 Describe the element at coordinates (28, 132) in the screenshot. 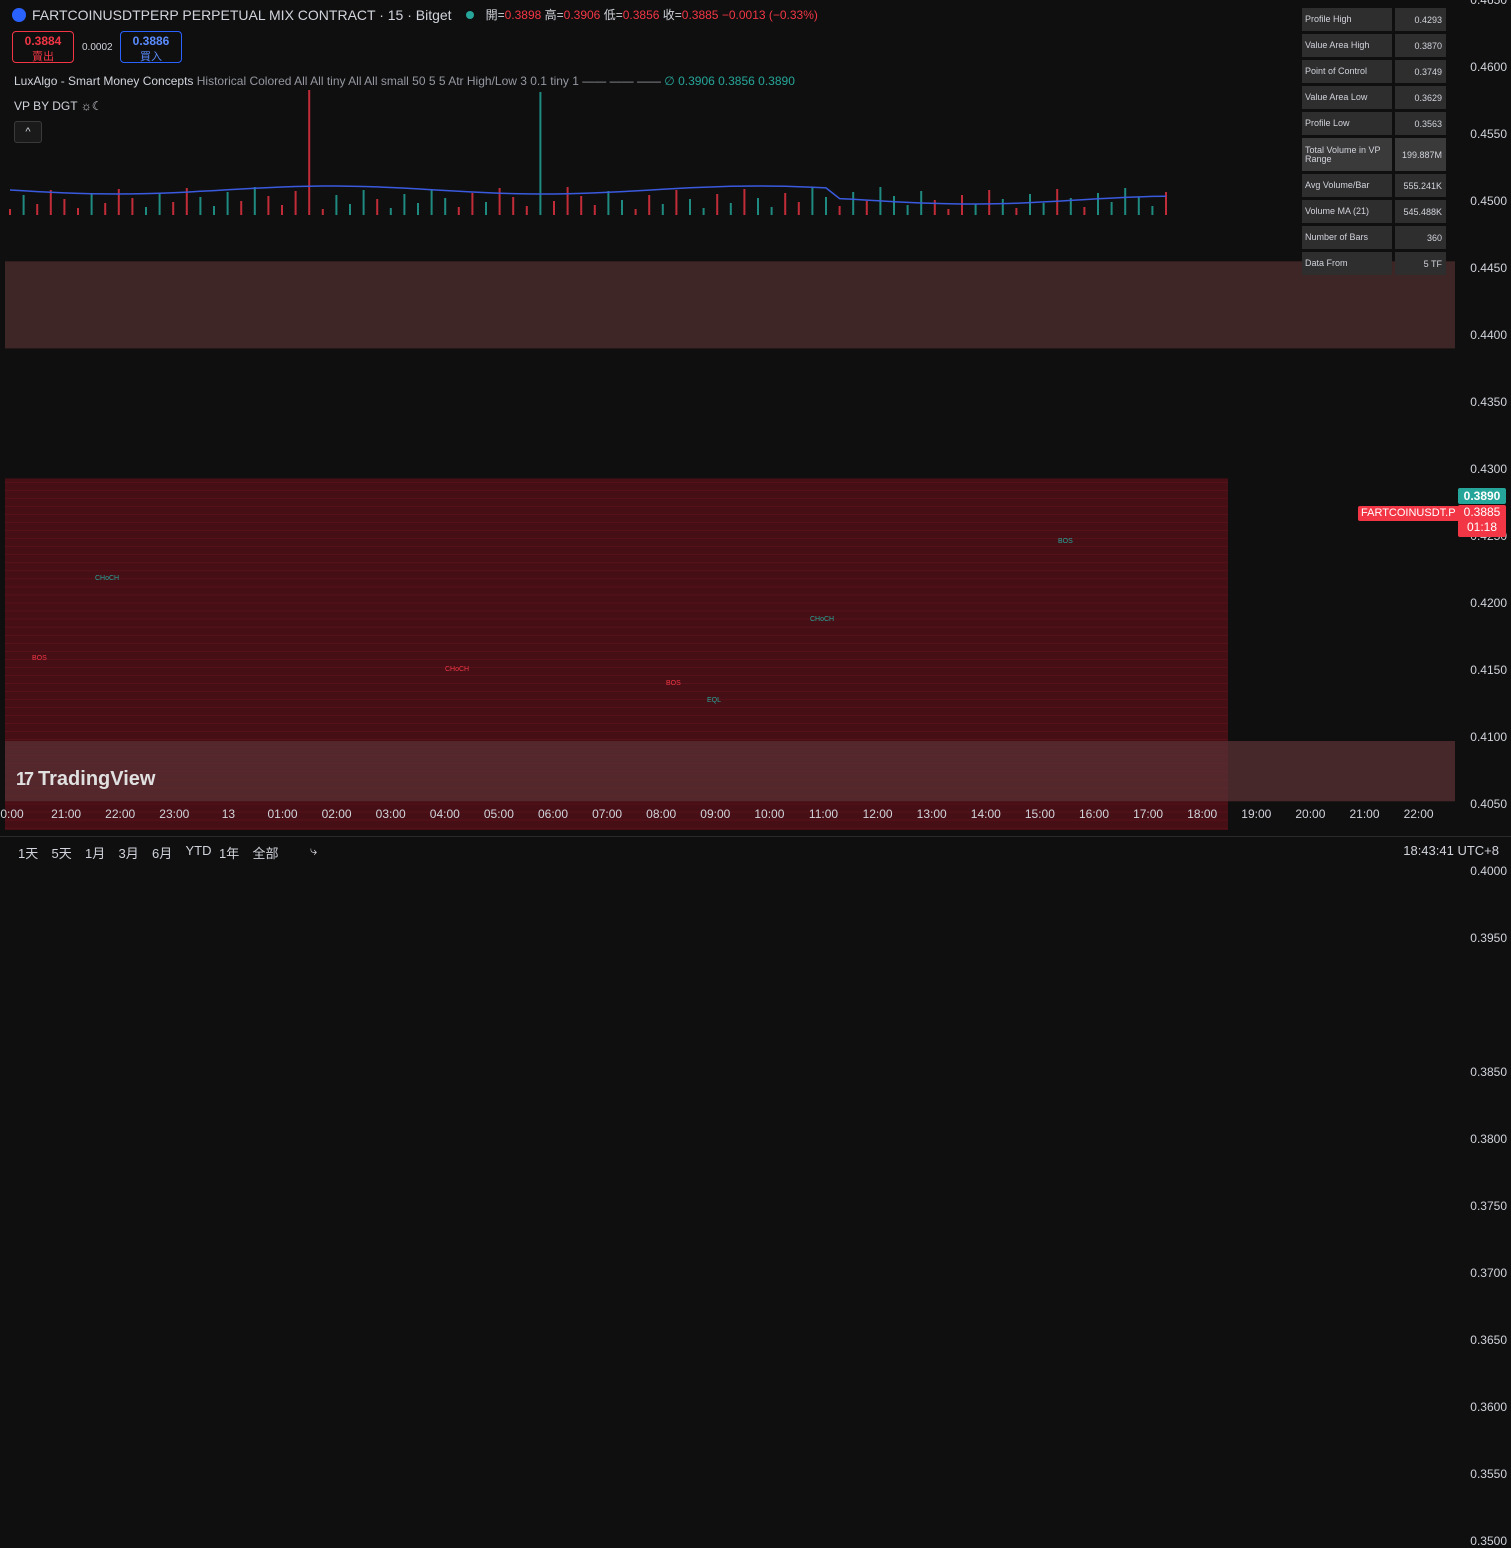

I see `collapse-legend-button: ^` at that location.